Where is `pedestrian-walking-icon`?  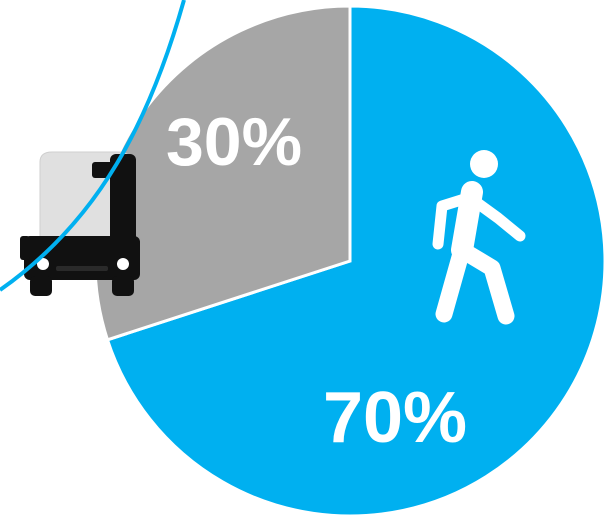 pedestrian-walking-icon is located at coordinates (479, 237).